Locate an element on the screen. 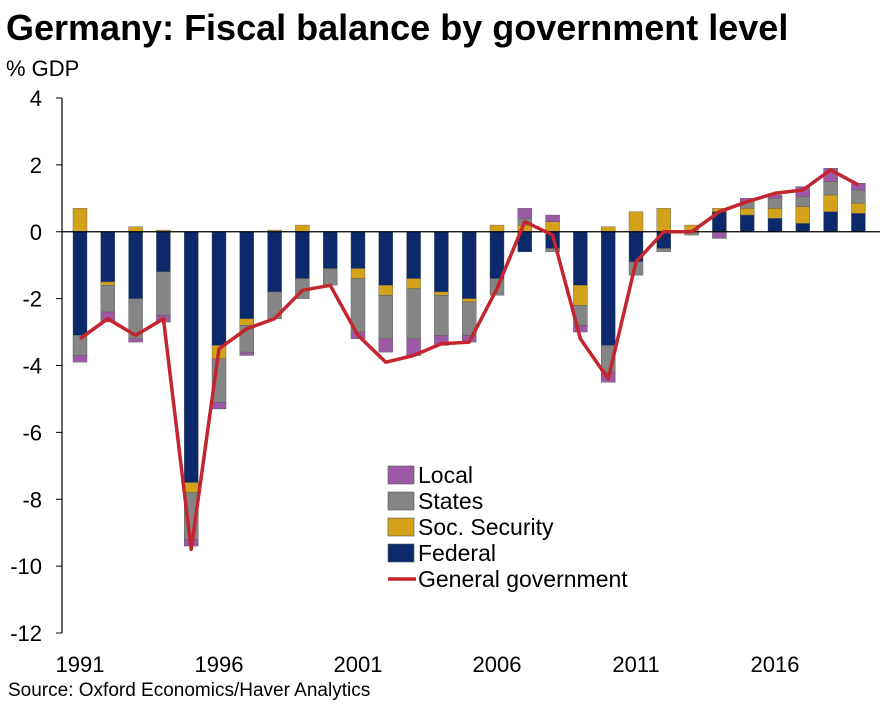  bar-soc-security-1993 is located at coordinates (135, 229).